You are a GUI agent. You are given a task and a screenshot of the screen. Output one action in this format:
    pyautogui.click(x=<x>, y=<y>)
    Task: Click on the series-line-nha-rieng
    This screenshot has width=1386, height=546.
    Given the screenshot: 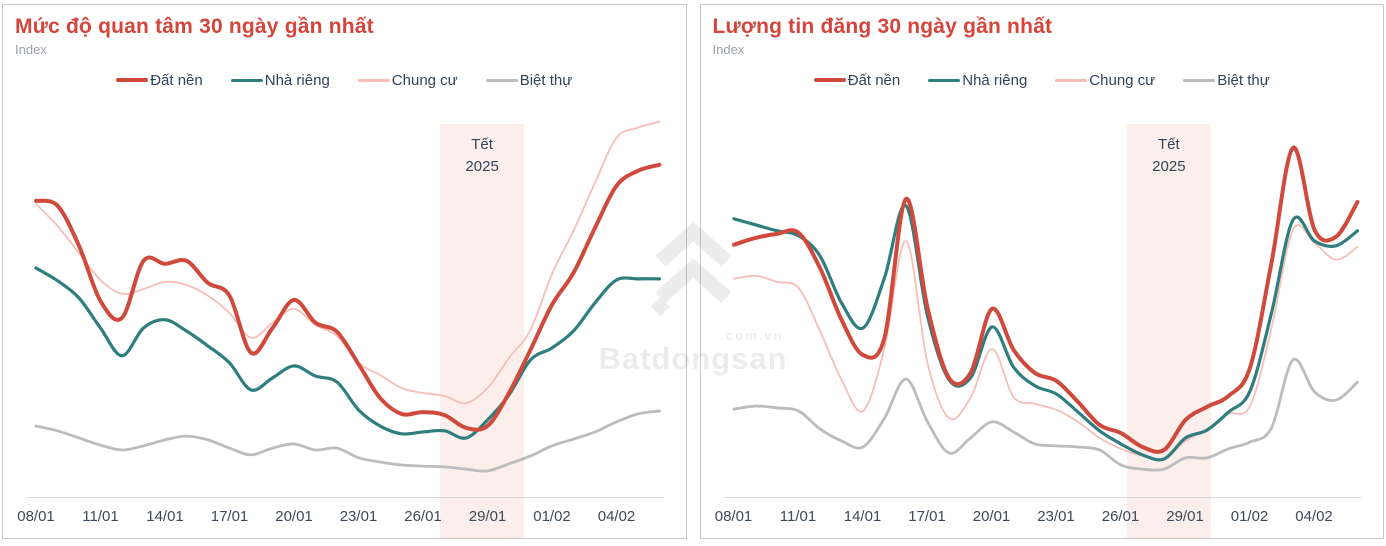 What is the action you would take?
    pyautogui.click(x=348, y=353)
    